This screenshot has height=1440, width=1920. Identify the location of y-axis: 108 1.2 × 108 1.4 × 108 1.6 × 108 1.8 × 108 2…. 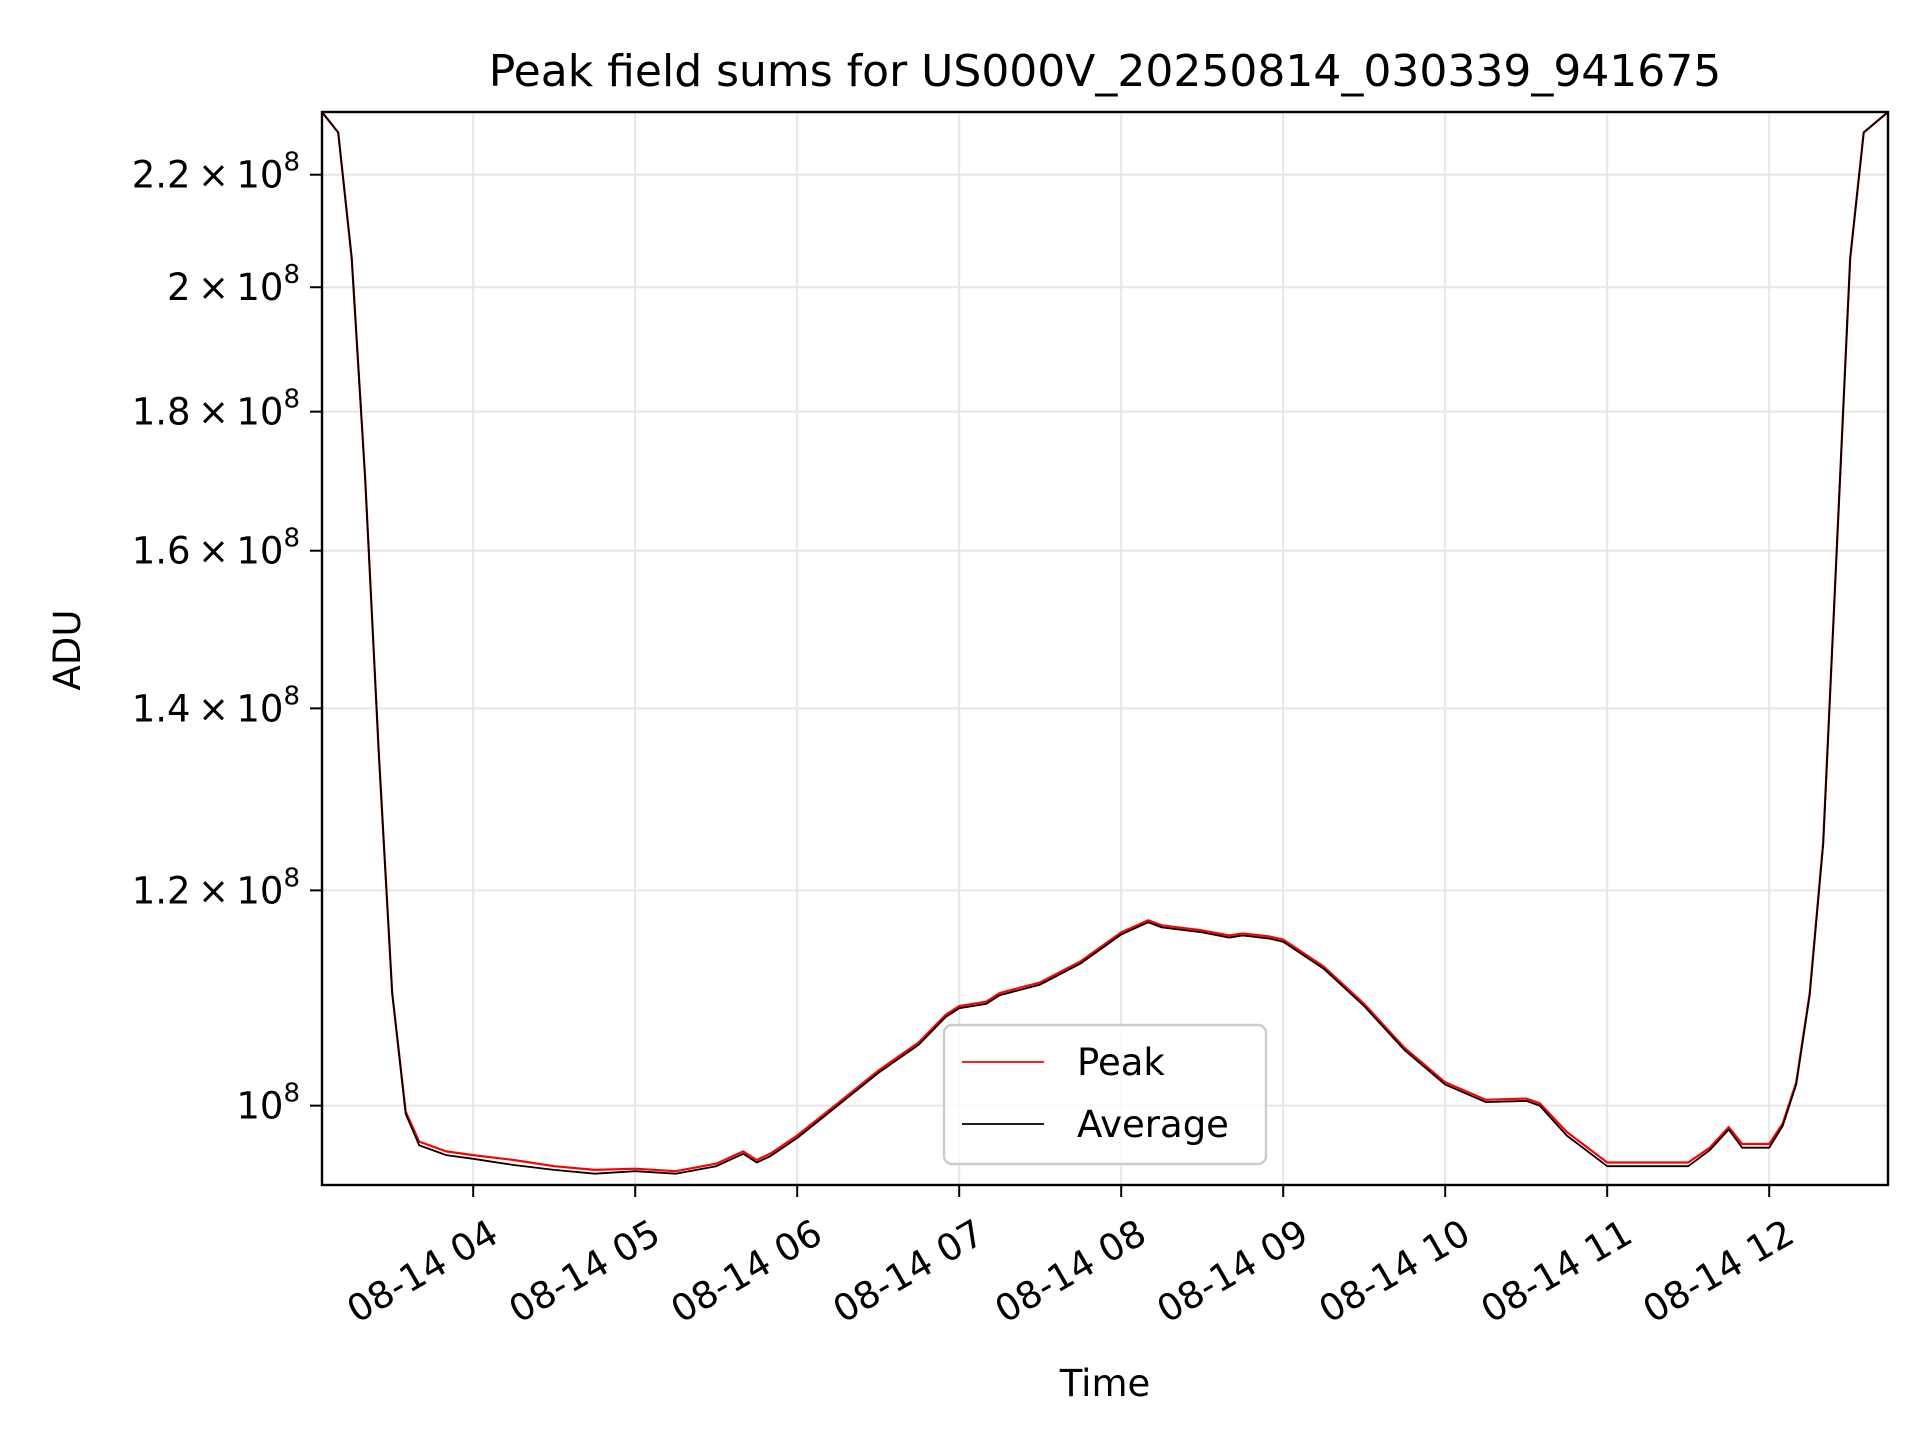
(227, 638).